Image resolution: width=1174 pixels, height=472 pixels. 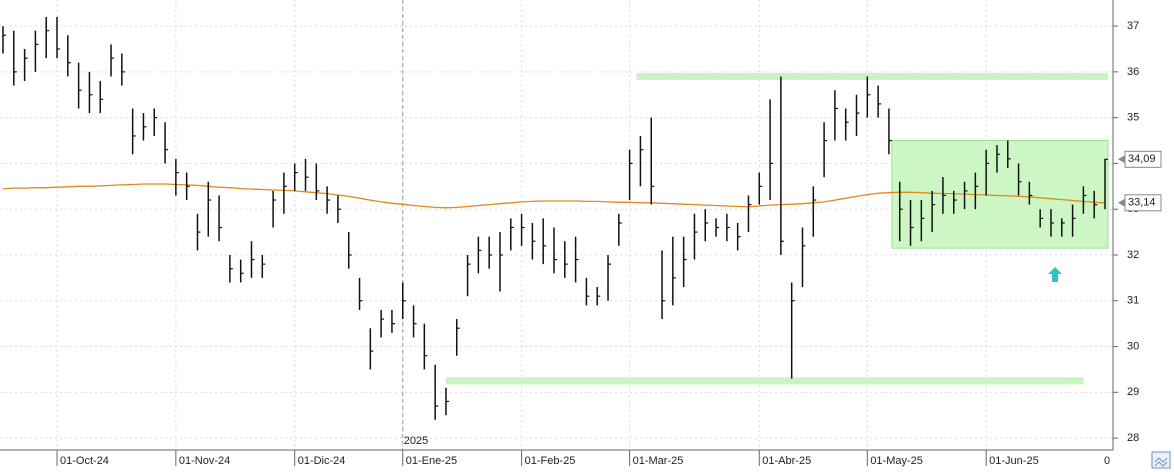 I want to click on x-tick-label: 01-May-25, so click(x=896, y=461).